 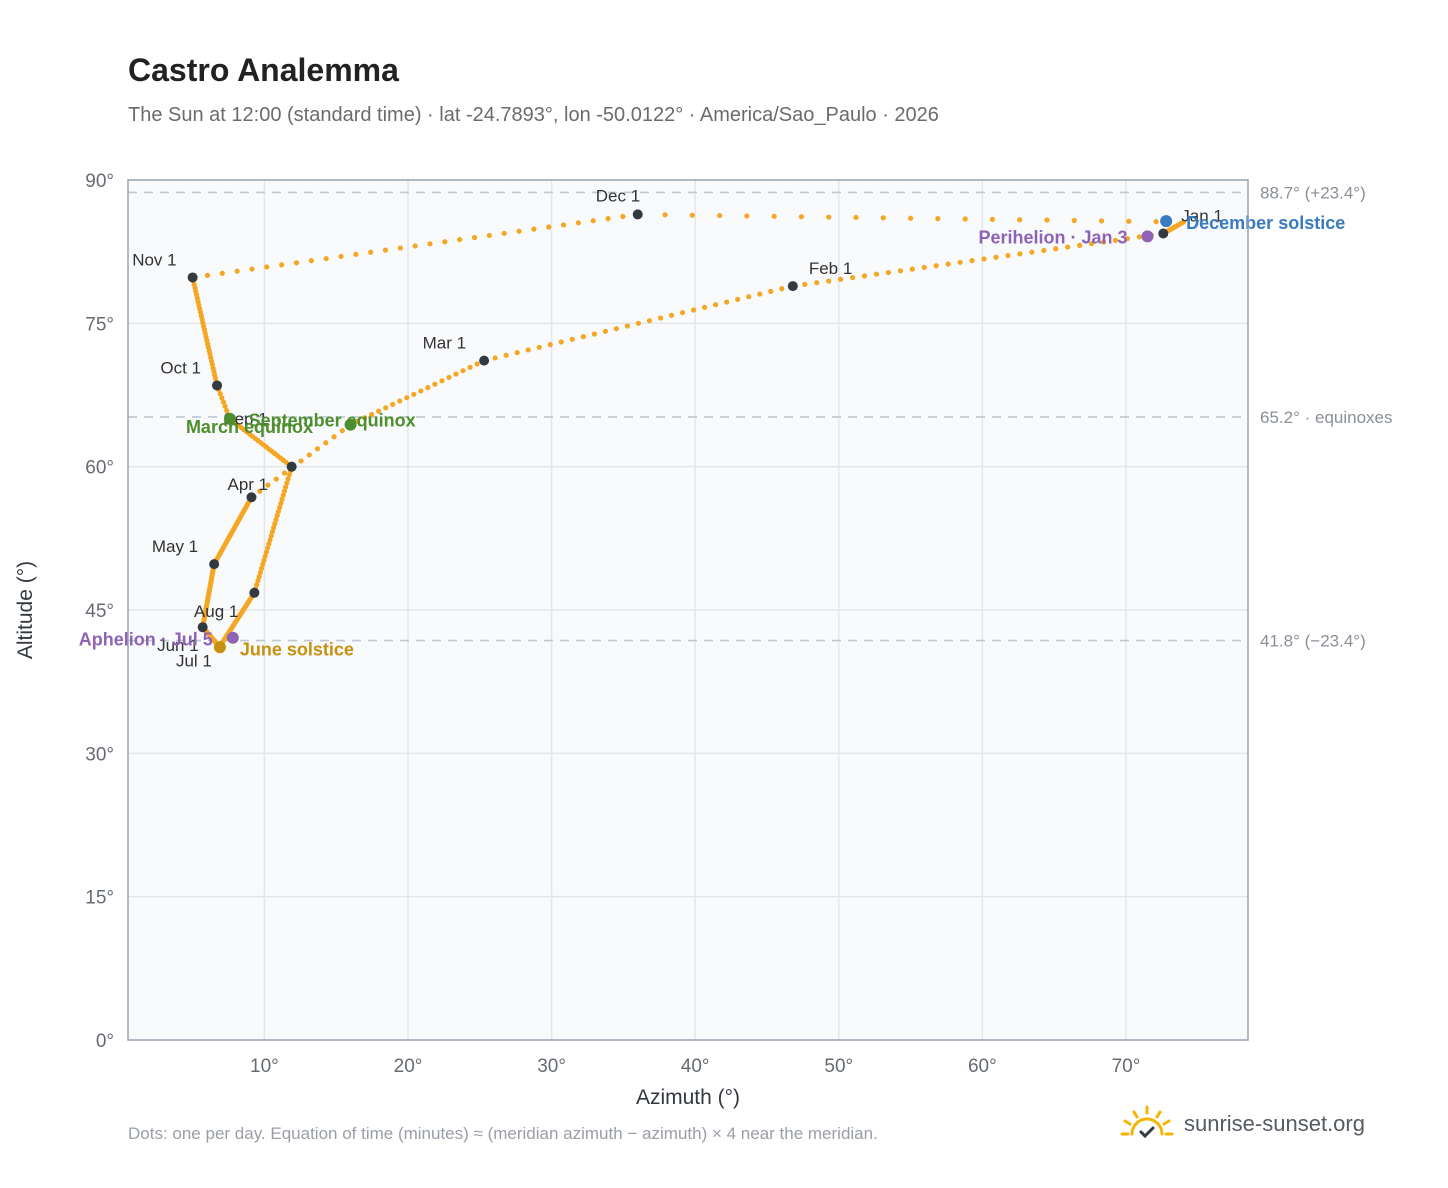 What do you see at coordinates (444, 343) in the screenshot?
I see `month-marker-label: Mar 1` at bounding box center [444, 343].